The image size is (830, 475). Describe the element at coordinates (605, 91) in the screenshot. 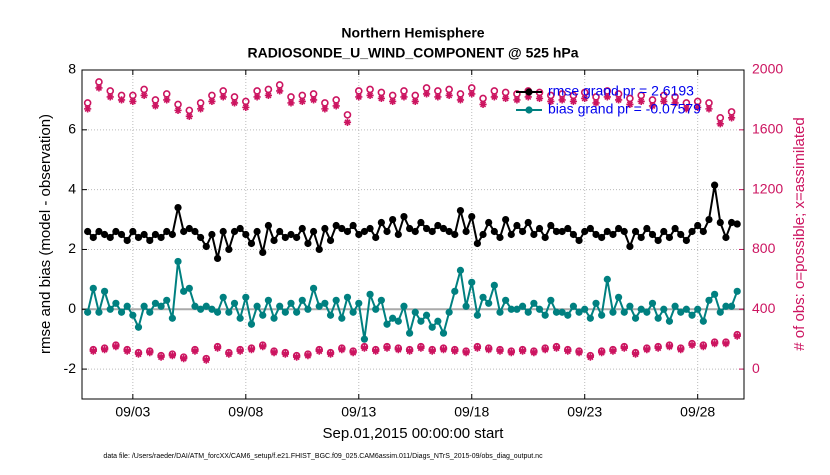

I see `legend-item: rmse grand pr = 2.6193` at that location.